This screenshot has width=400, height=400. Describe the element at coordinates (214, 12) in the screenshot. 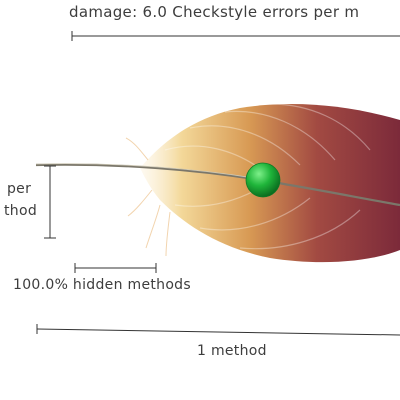

I see `damage-label: damage: 6.0 Checkstyle errors per m` at that location.